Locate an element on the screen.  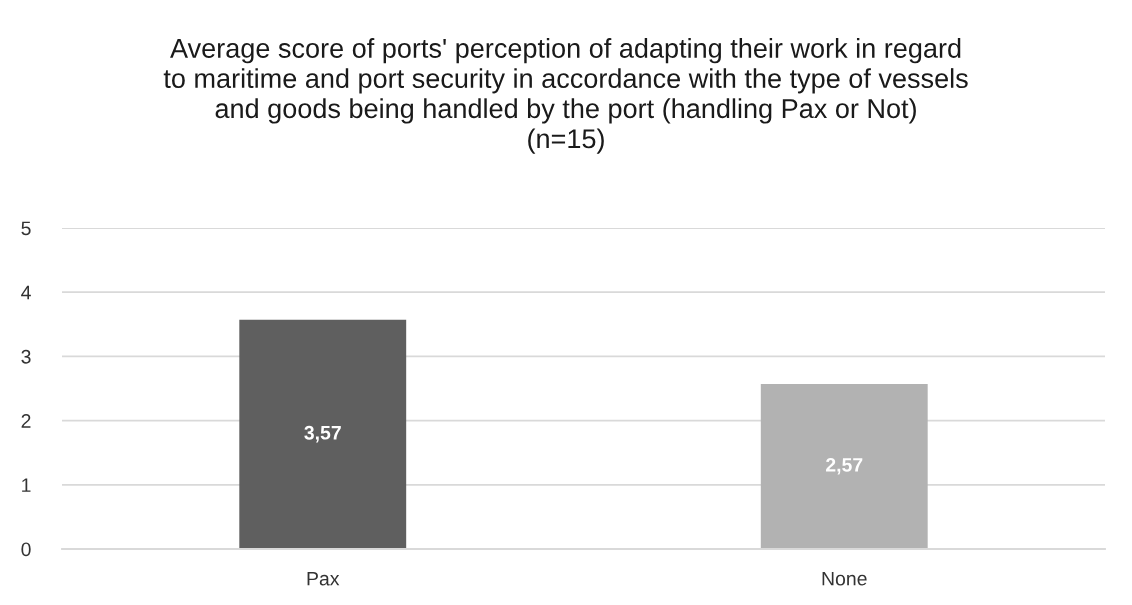
x-tick-label: Pax is located at coordinates (323, 578).